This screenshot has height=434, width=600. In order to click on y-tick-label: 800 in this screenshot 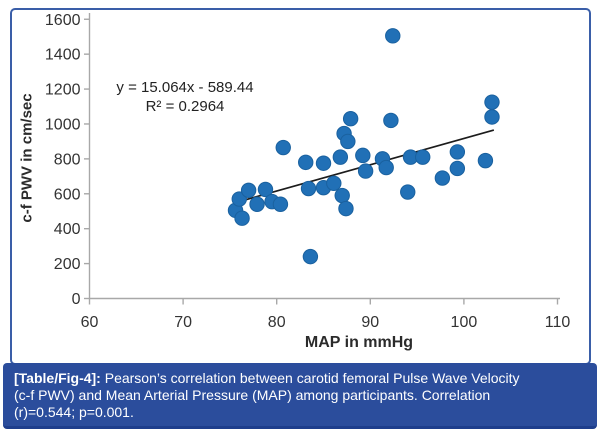, I will do `click(67, 159)`.